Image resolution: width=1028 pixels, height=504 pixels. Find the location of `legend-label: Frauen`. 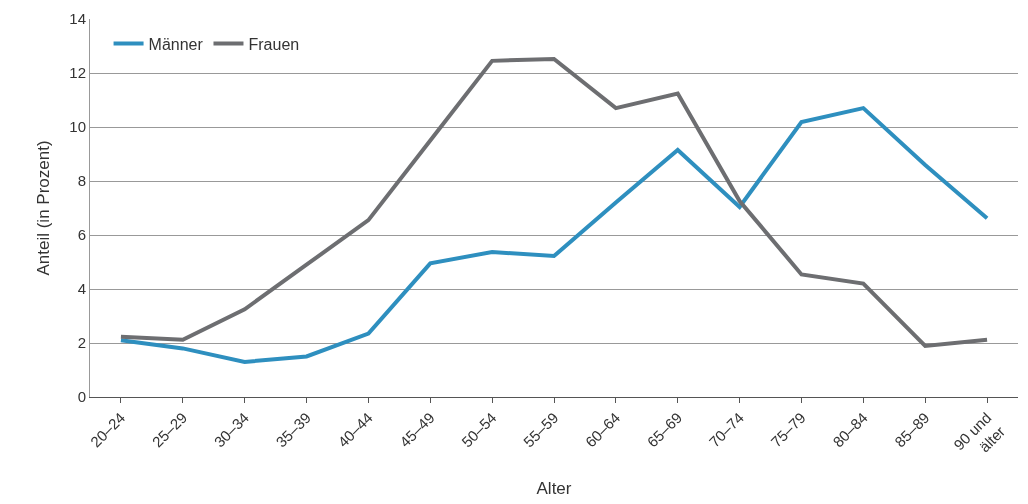

legend-label: Frauen is located at coordinates (274, 44).